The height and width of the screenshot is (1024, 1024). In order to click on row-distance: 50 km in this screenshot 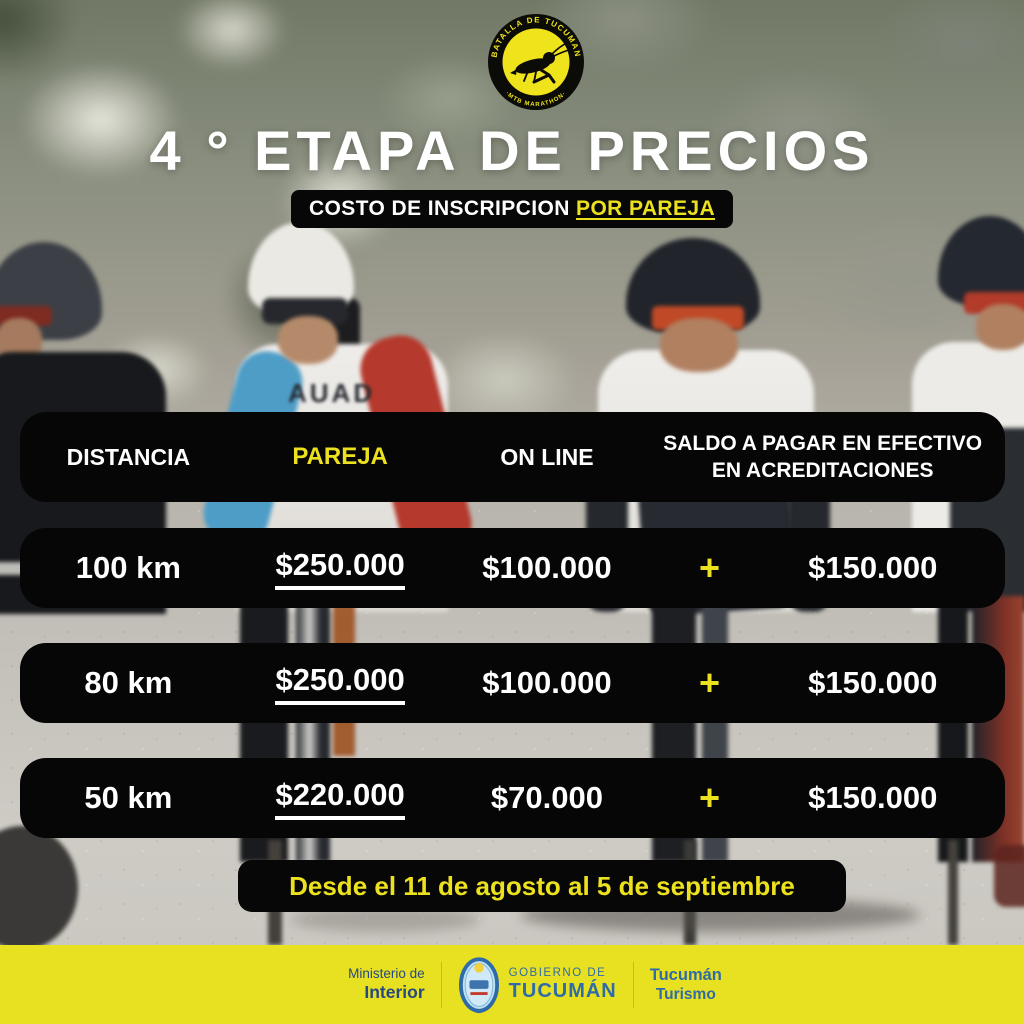, I will do `click(128, 797)`.